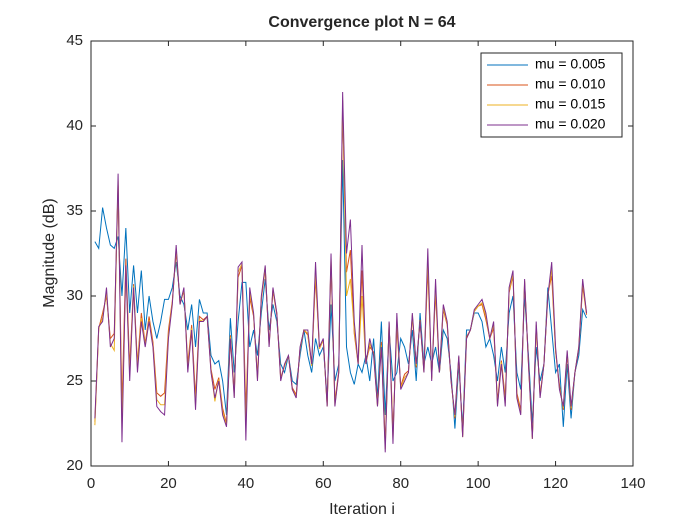  I want to click on x-tick-label: 120, so click(555, 483).